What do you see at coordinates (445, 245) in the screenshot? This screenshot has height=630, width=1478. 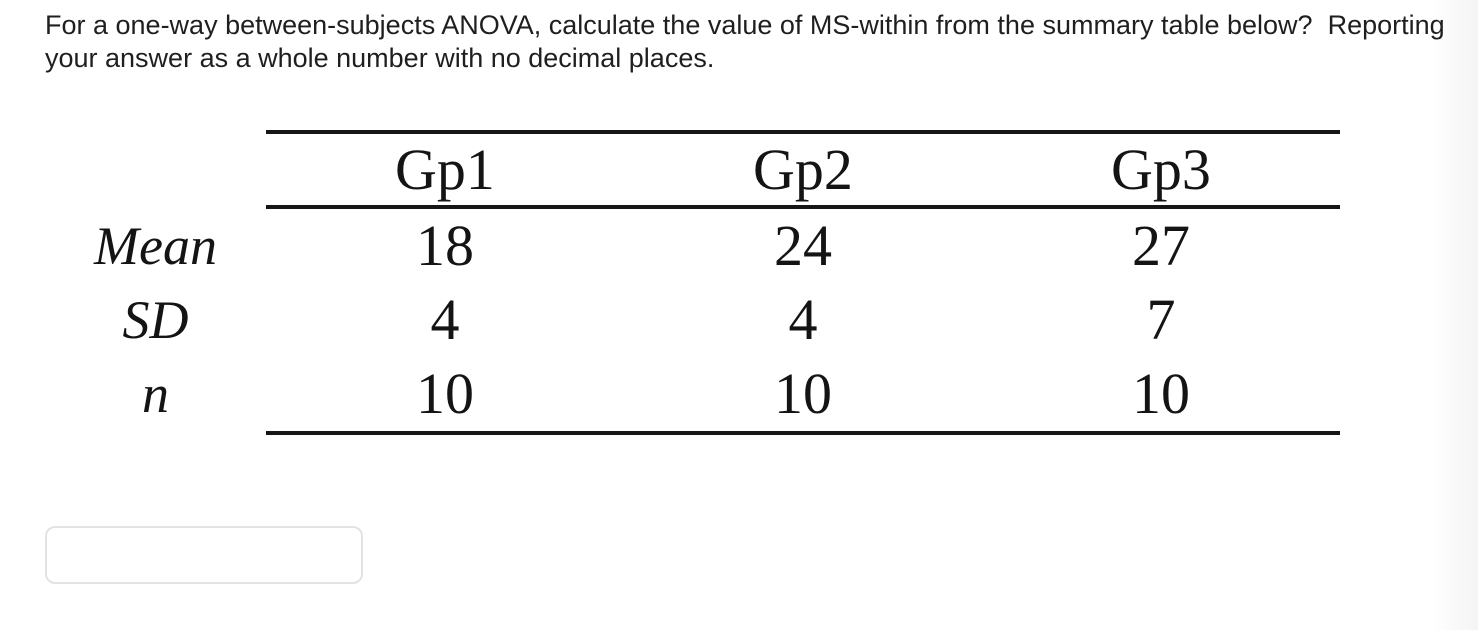 I see `cell-mean-gp1: 18` at bounding box center [445, 245].